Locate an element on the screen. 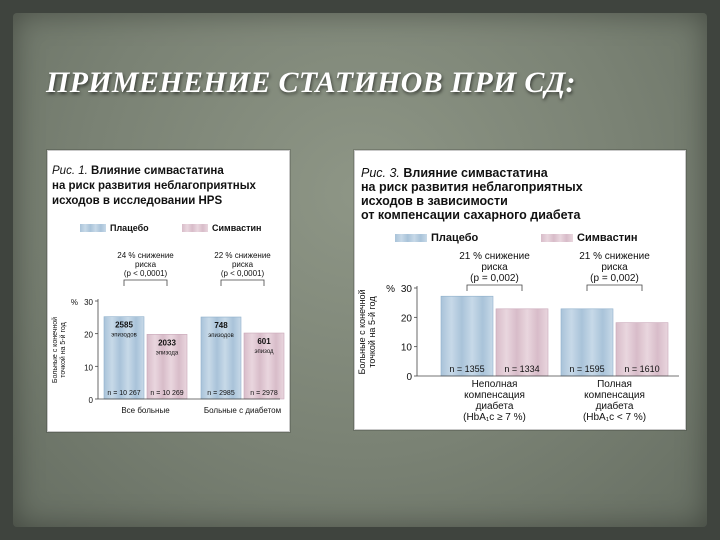  chart1-bar-label-2-1-2: эпизодов is located at coordinates (221, 336).